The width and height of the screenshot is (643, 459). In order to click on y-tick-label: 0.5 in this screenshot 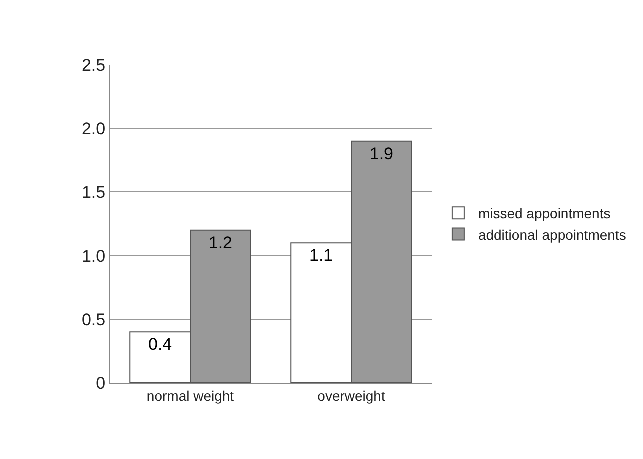, I will do `click(94, 320)`.